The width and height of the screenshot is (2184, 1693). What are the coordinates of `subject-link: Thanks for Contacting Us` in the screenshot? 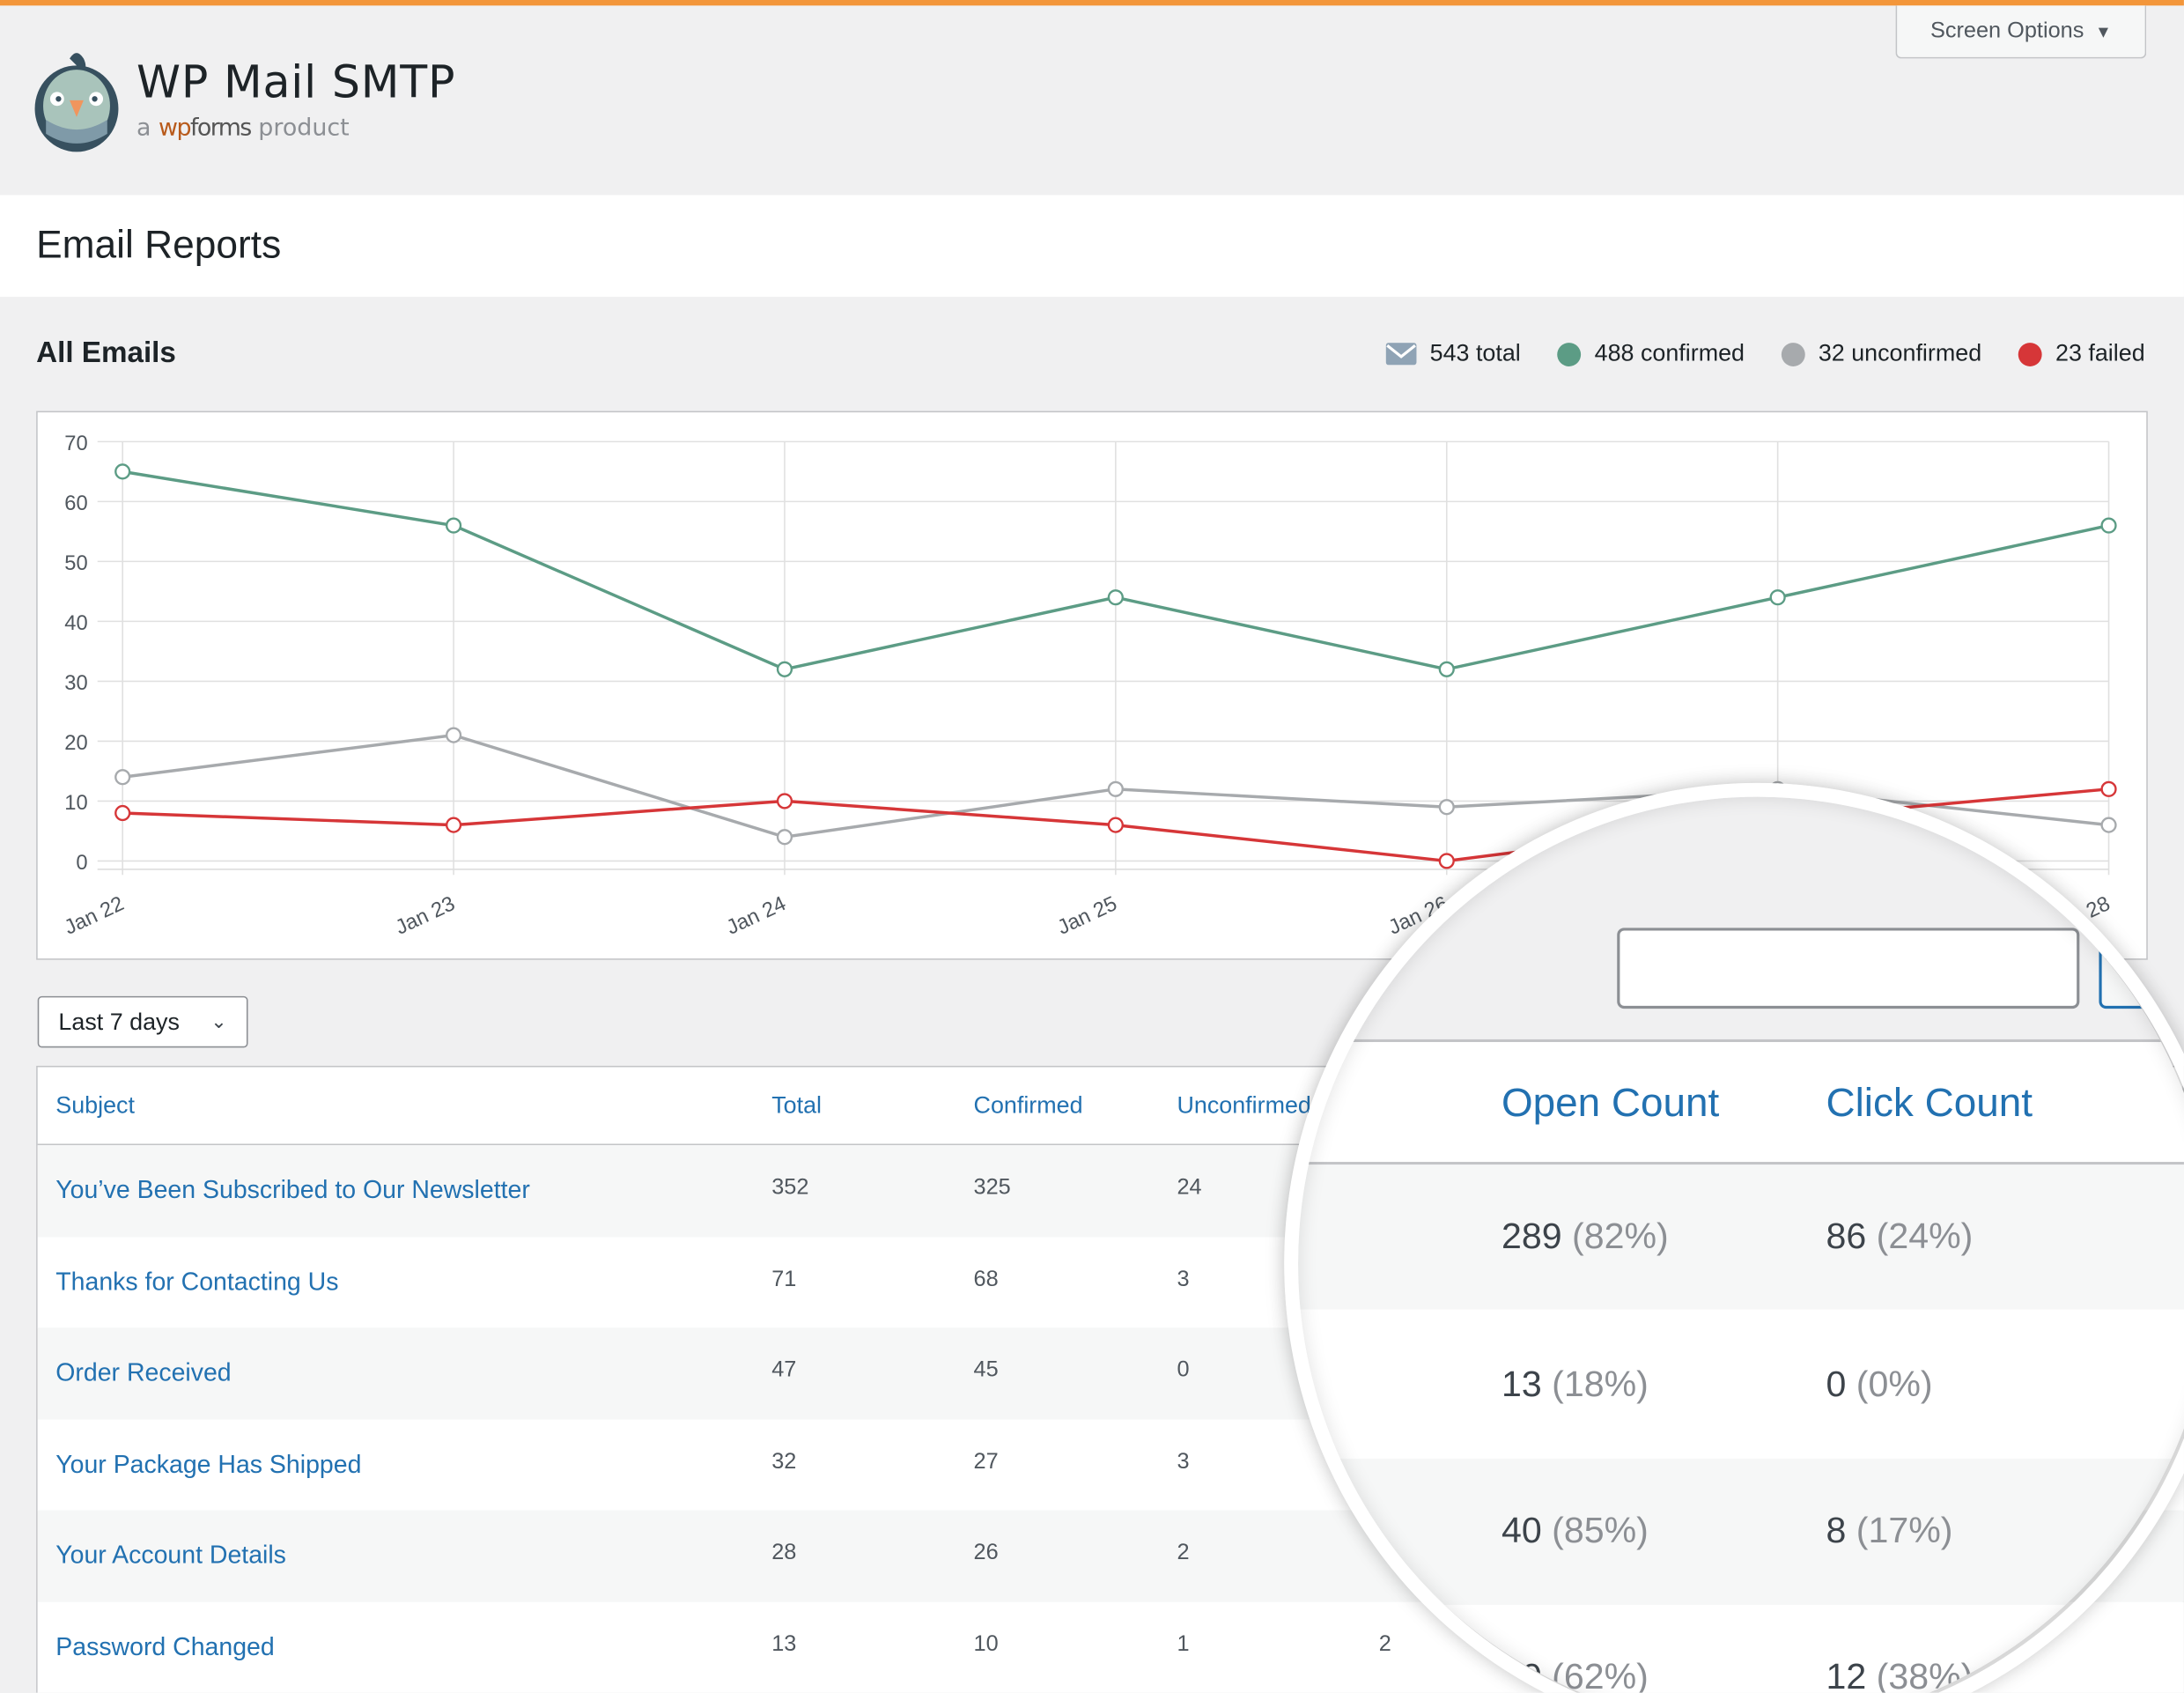 It's located at (197, 1282).